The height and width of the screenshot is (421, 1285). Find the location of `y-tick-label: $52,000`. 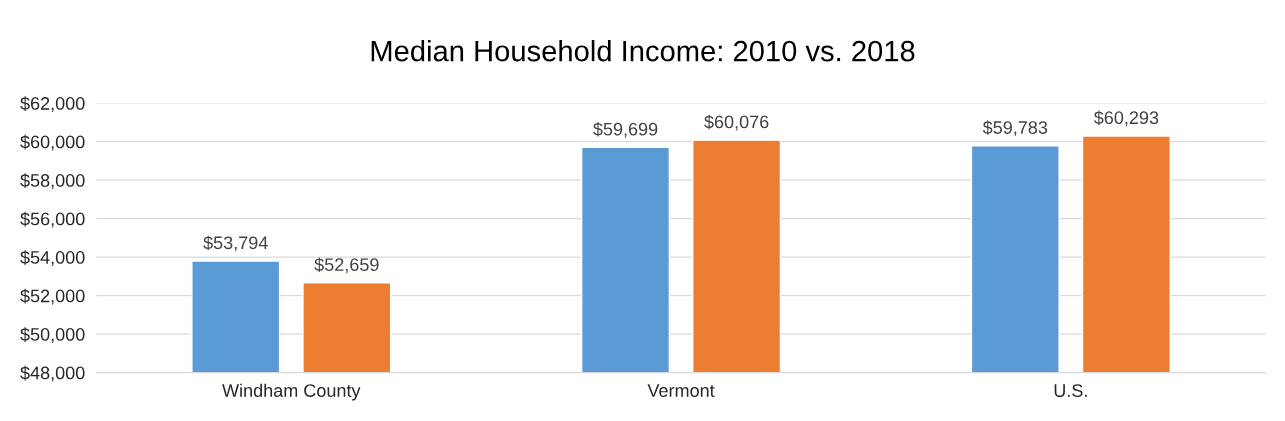

y-tick-label: $52,000 is located at coordinates (52, 296).